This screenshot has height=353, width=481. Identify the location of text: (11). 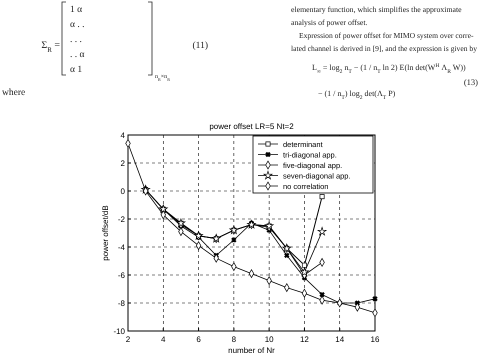
(200, 46).